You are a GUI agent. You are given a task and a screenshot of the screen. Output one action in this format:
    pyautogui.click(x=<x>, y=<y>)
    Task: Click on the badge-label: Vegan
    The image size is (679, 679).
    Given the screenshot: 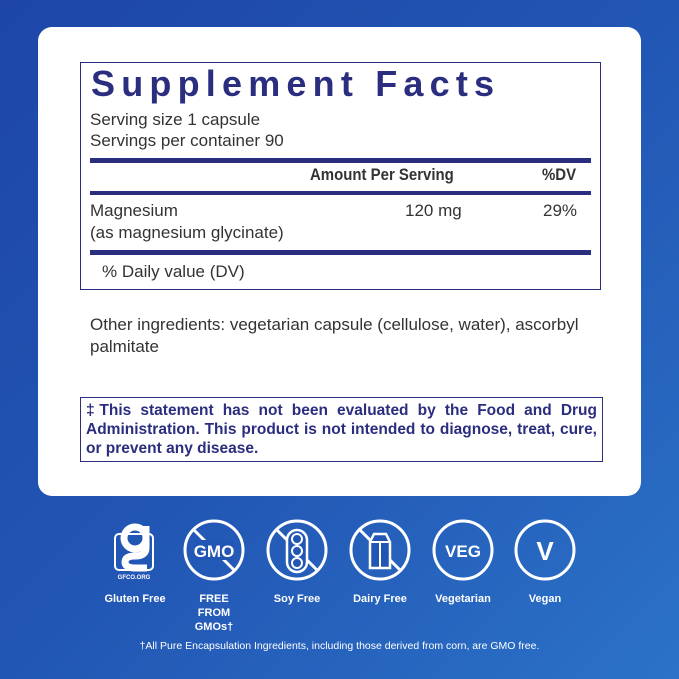 What is the action you would take?
    pyautogui.click(x=545, y=599)
    